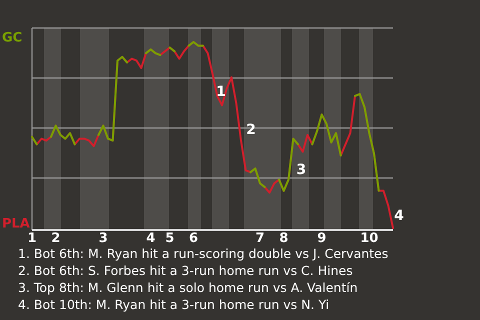 The width and height of the screenshot is (480, 320). What do you see at coordinates (301, 170) in the screenshot?
I see `annotation: 3` at bounding box center [301, 170].